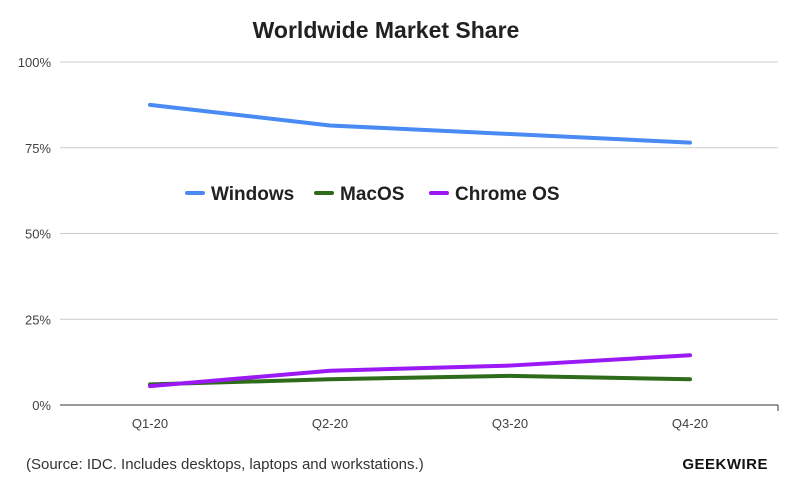  Describe the element at coordinates (386, 30) in the screenshot. I see `chart-title: Worldwide Market Share` at that location.